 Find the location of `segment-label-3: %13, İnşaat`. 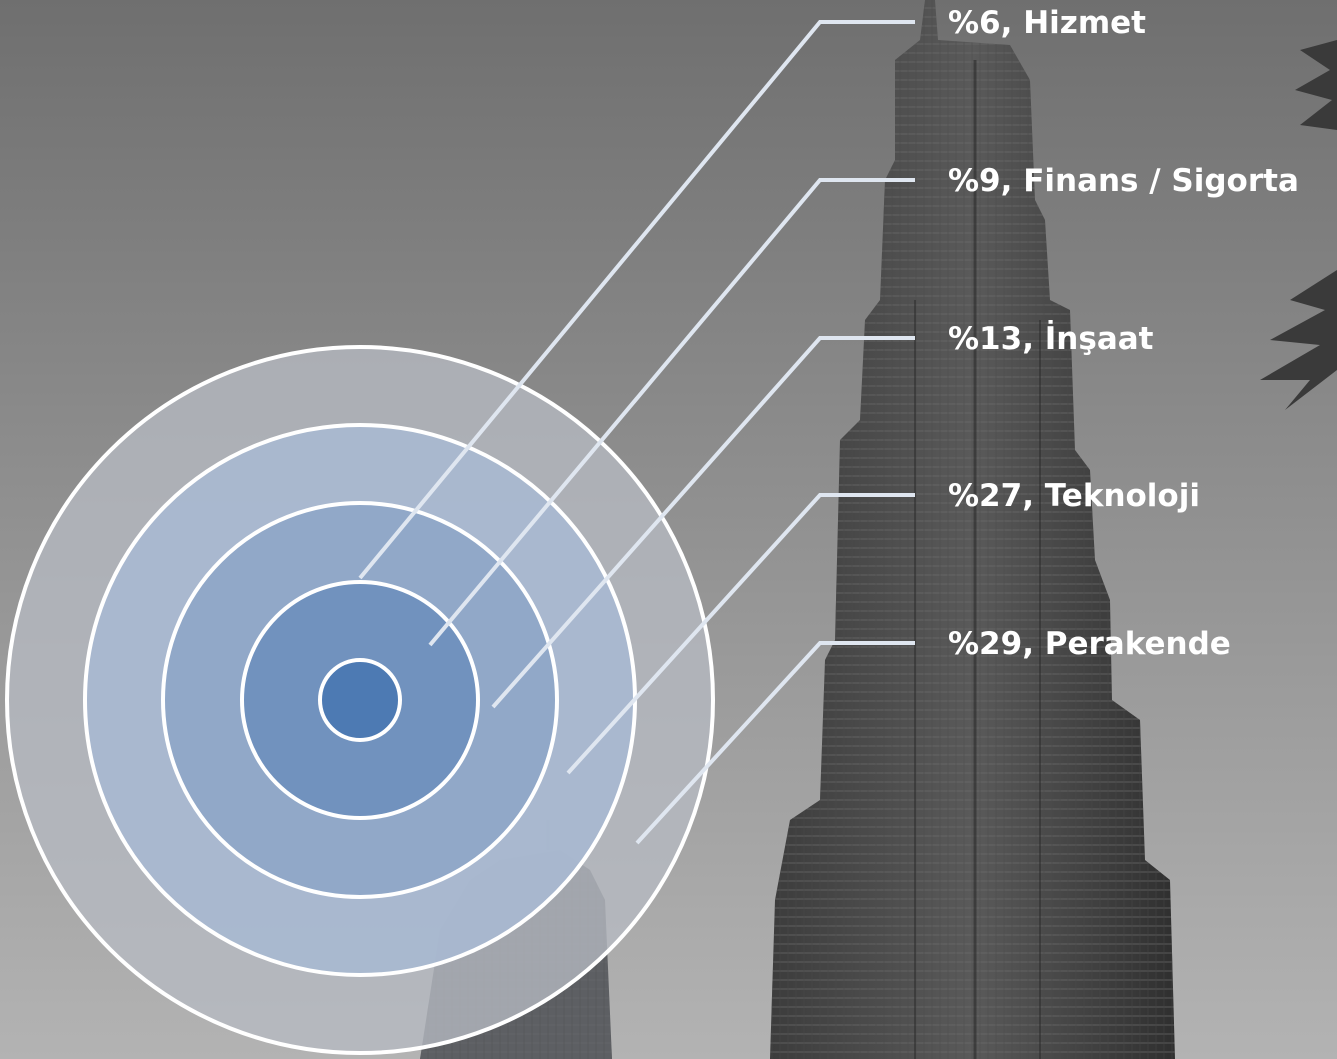

segment-label-3: %13, İnşaat is located at coordinates (1051, 339).